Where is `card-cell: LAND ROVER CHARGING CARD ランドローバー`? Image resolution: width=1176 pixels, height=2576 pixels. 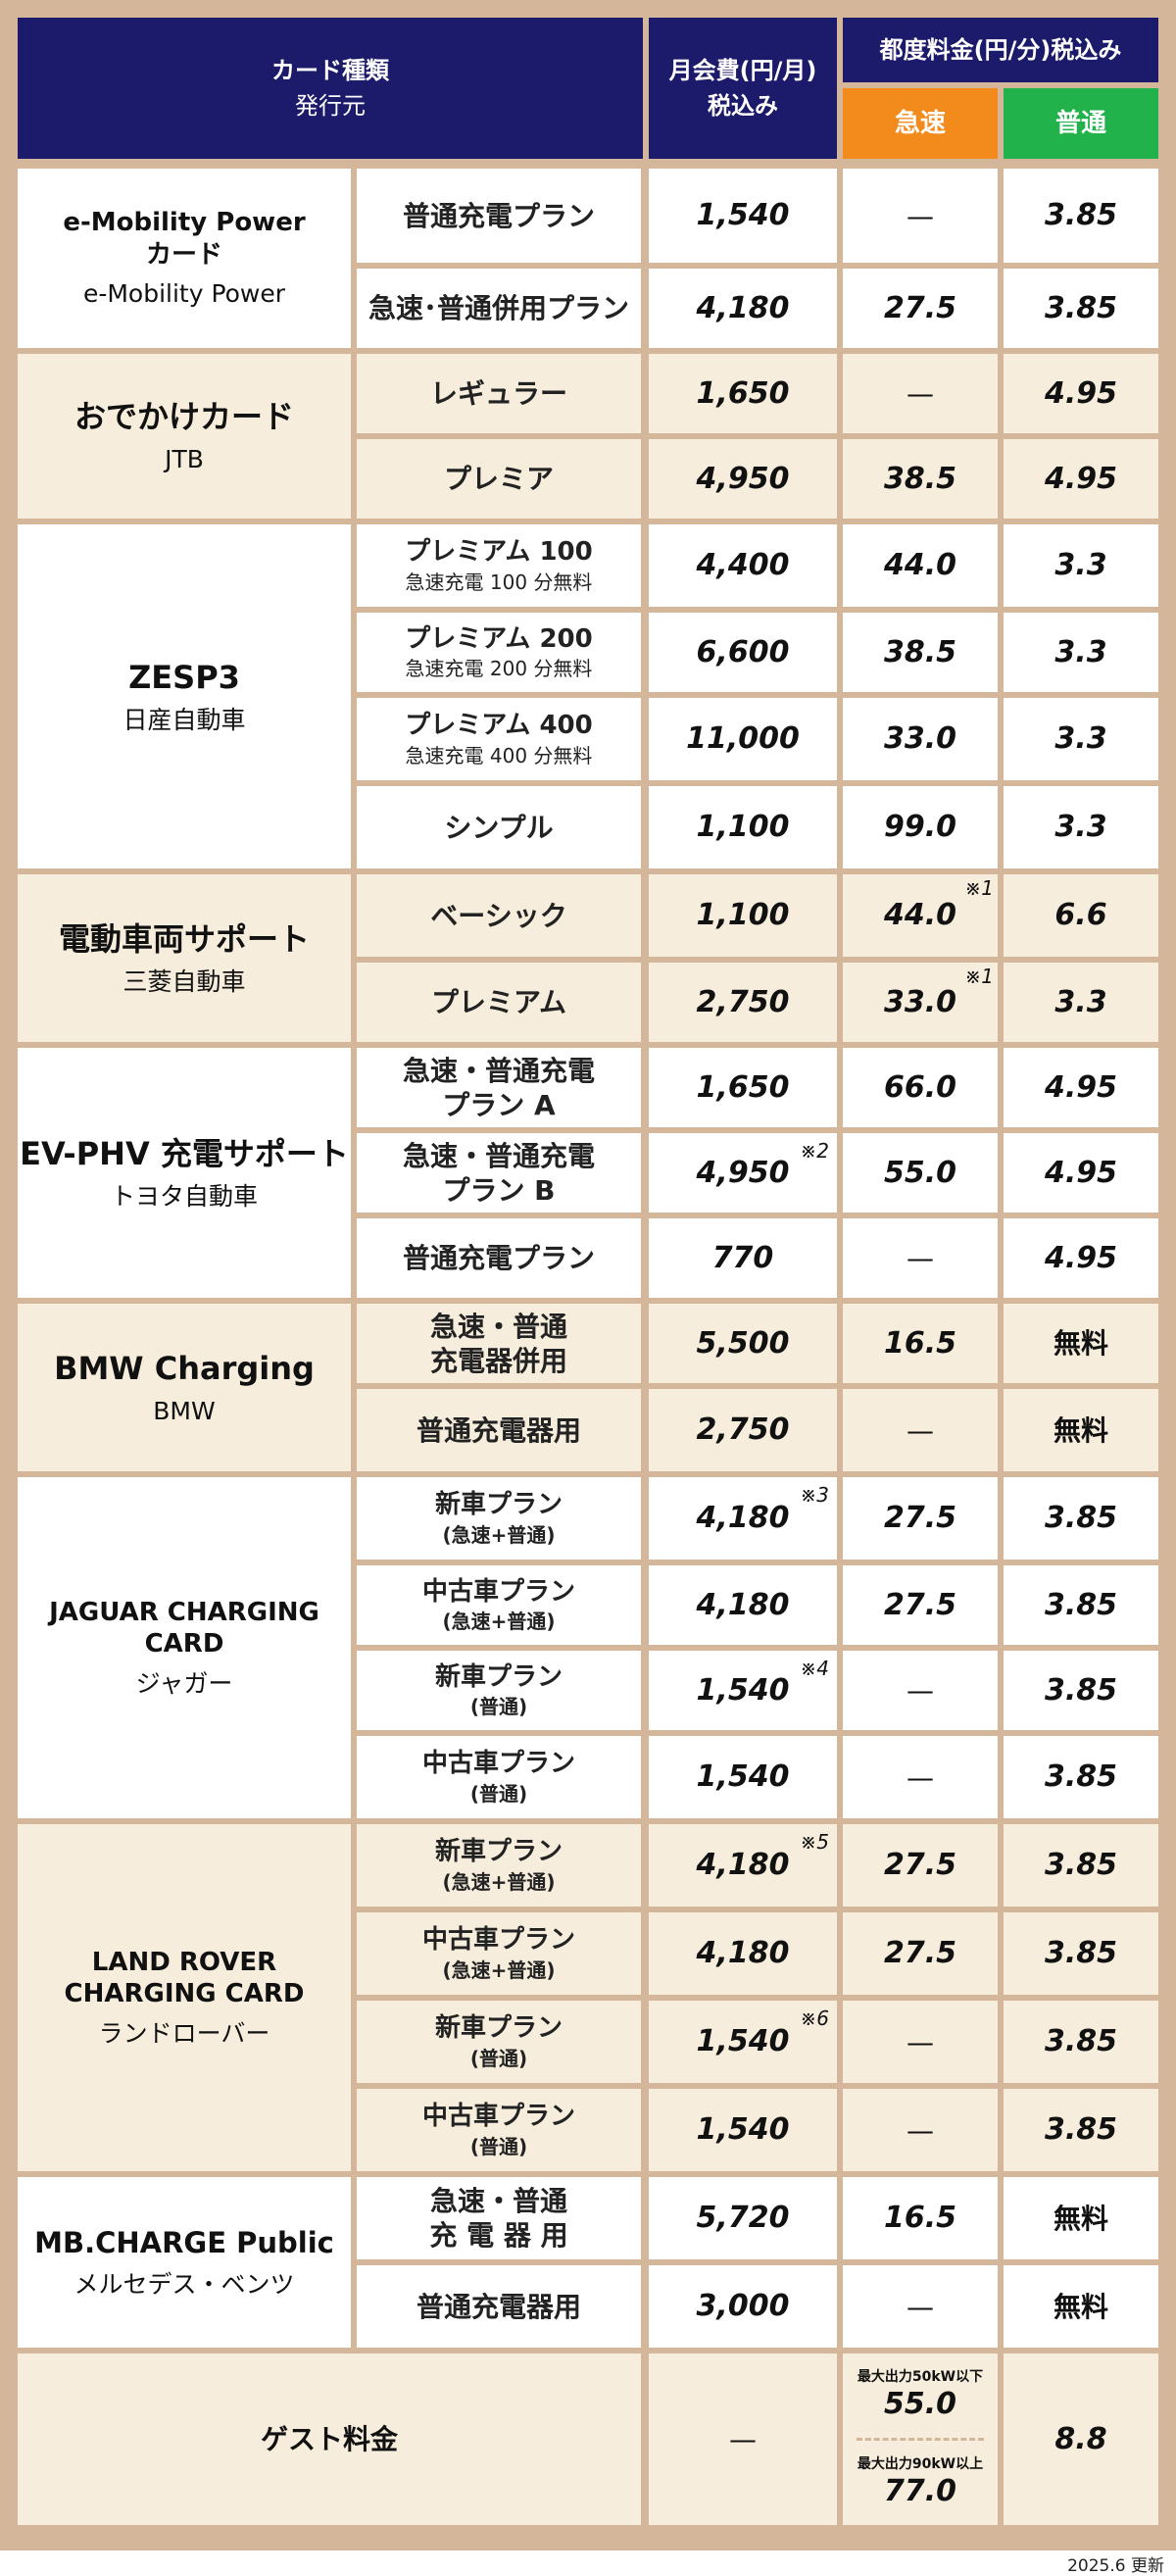
card-cell: LAND ROVER CHARGING CARD ランドローバー is located at coordinates (184, 1997).